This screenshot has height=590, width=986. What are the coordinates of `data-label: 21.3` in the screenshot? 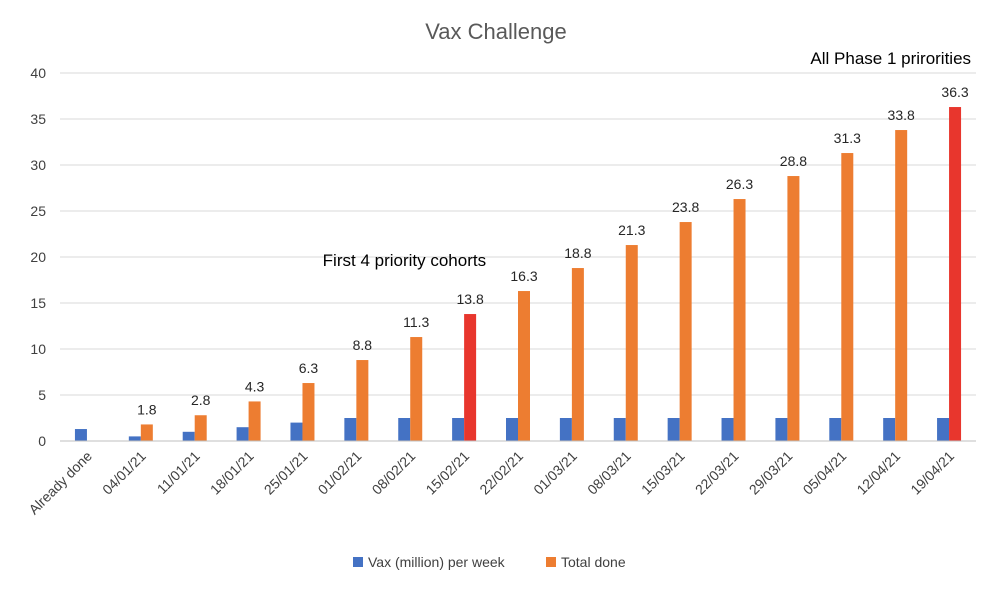 It's located at (631, 230).